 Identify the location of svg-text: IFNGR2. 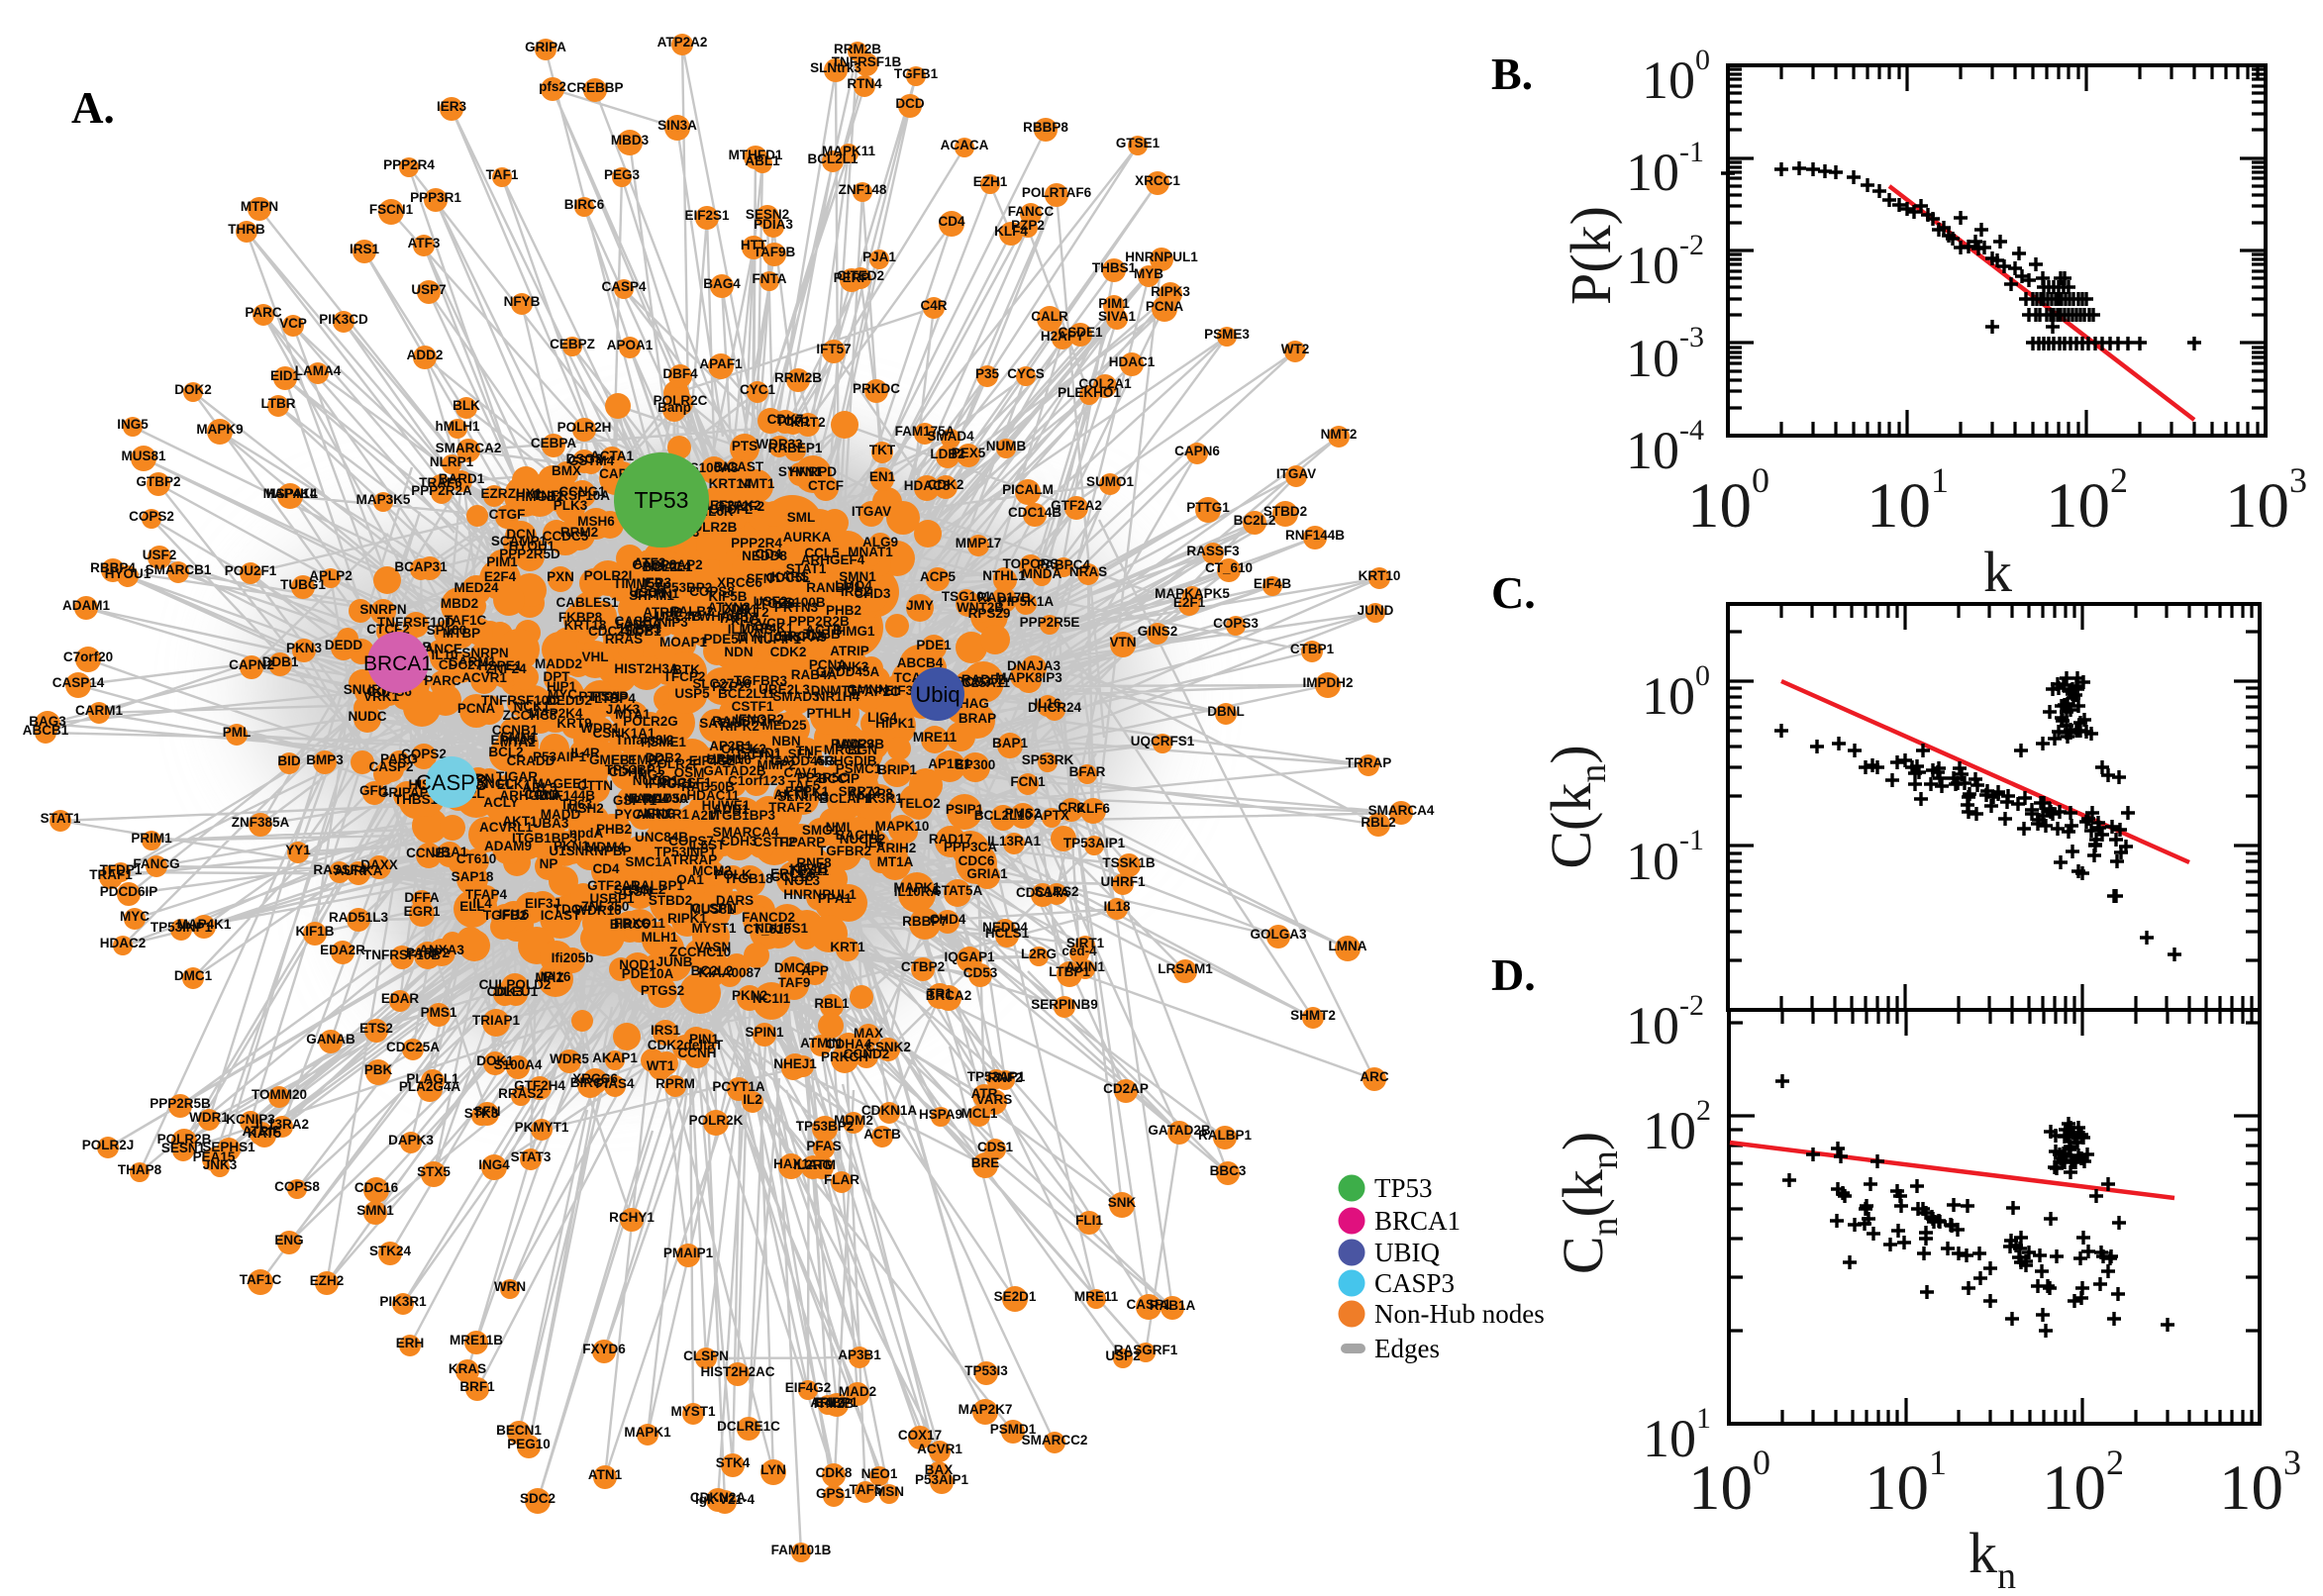
(760, 719).